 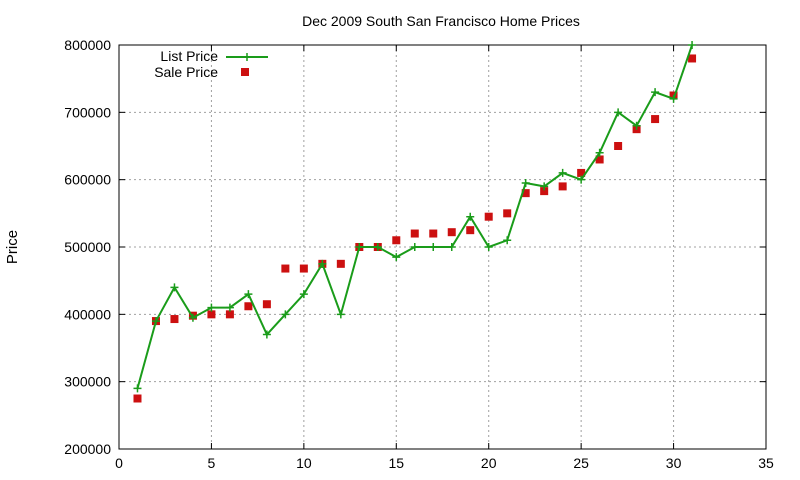 What do you see at coordinates (87, 112) in the screenshot?
I see `y-tick-label: 700000` at bounding box center [87, 112].